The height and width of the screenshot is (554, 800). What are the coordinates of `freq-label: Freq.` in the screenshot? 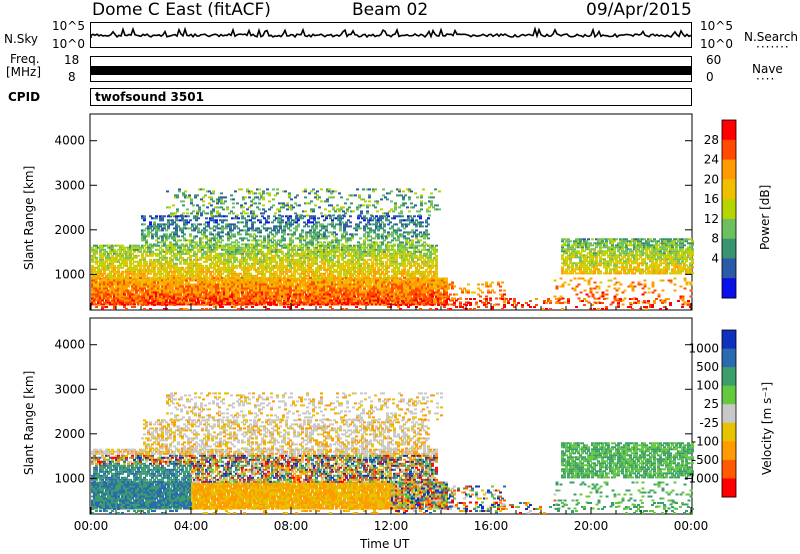 It's located at (25, 59).